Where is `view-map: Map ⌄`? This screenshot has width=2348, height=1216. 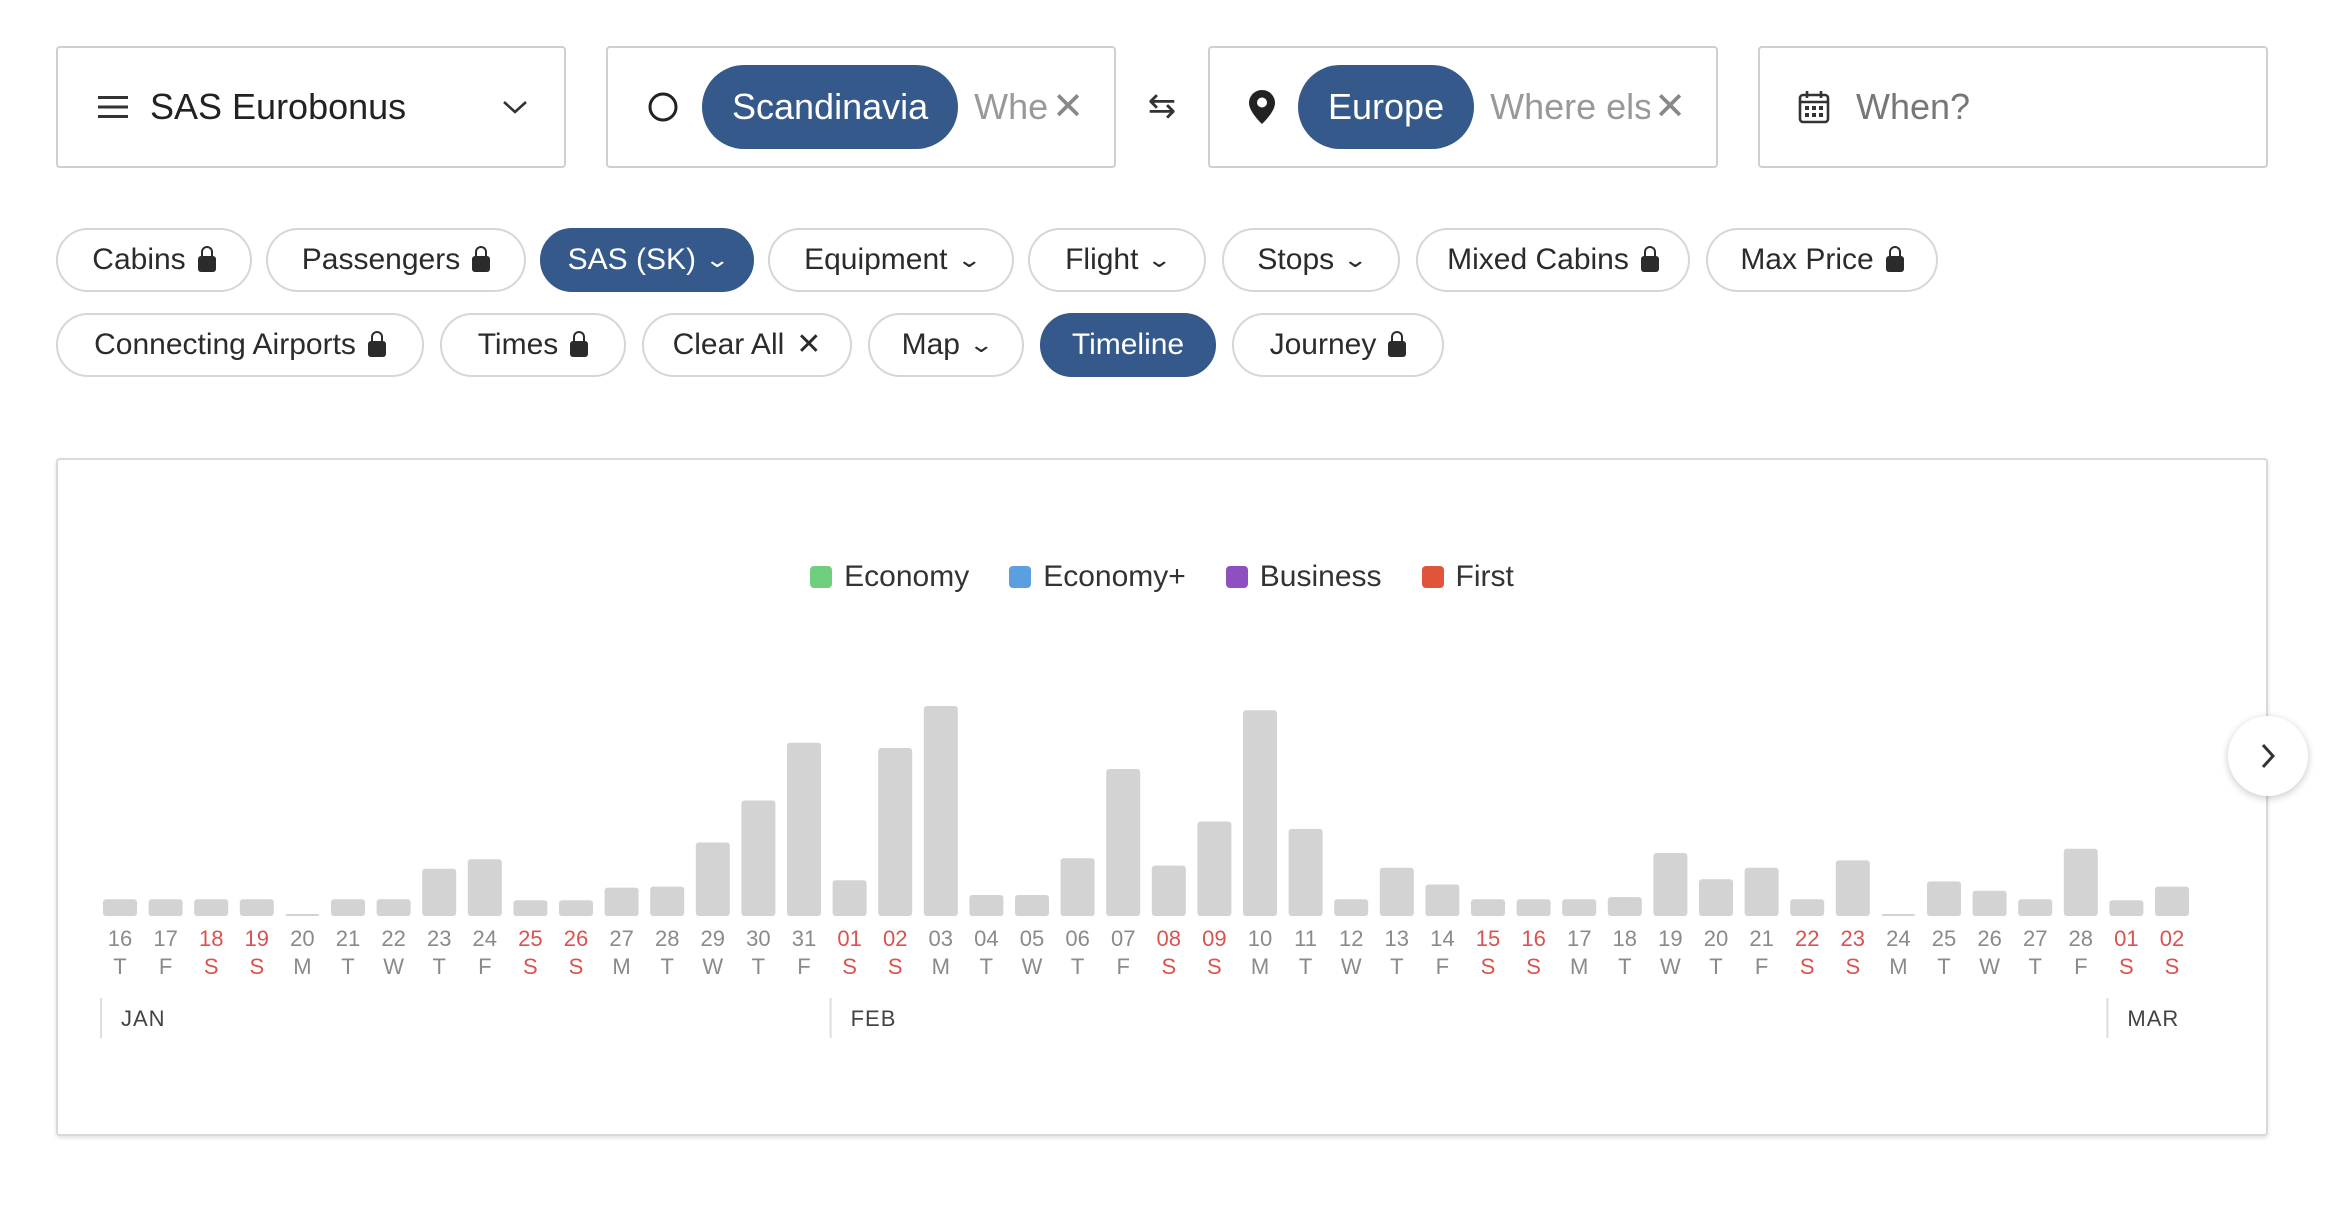 view-map: Map ⌄ is located at coordinates (946, 345).